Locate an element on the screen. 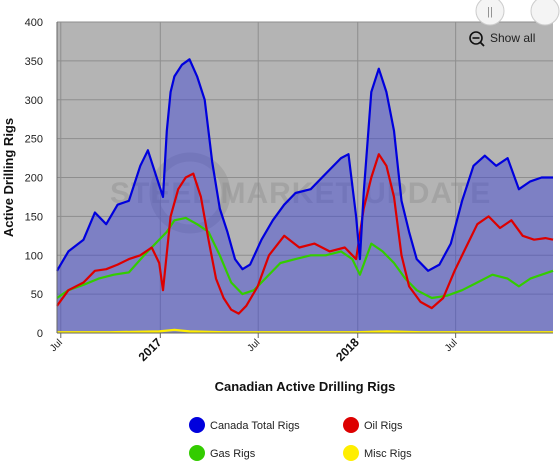 This screenshot has width=560, height=461. pause-icon: || is located at coordinates (490, 12).